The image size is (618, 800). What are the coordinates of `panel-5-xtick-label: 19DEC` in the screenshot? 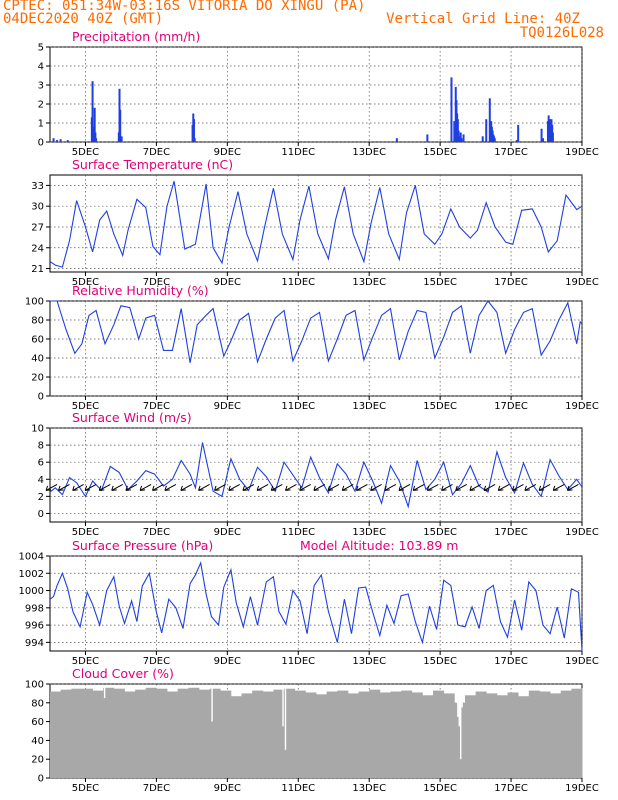 It's located at (582, 661).